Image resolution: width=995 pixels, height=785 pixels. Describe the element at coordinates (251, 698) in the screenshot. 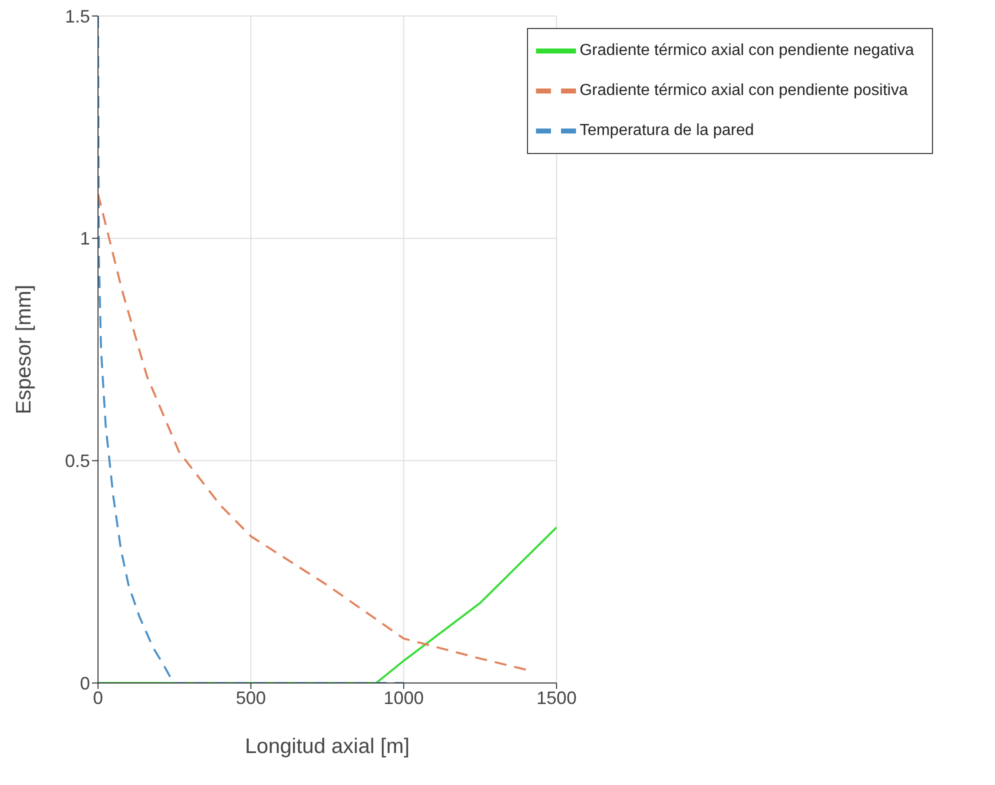

I see `x-tick-label: 500` at that location.